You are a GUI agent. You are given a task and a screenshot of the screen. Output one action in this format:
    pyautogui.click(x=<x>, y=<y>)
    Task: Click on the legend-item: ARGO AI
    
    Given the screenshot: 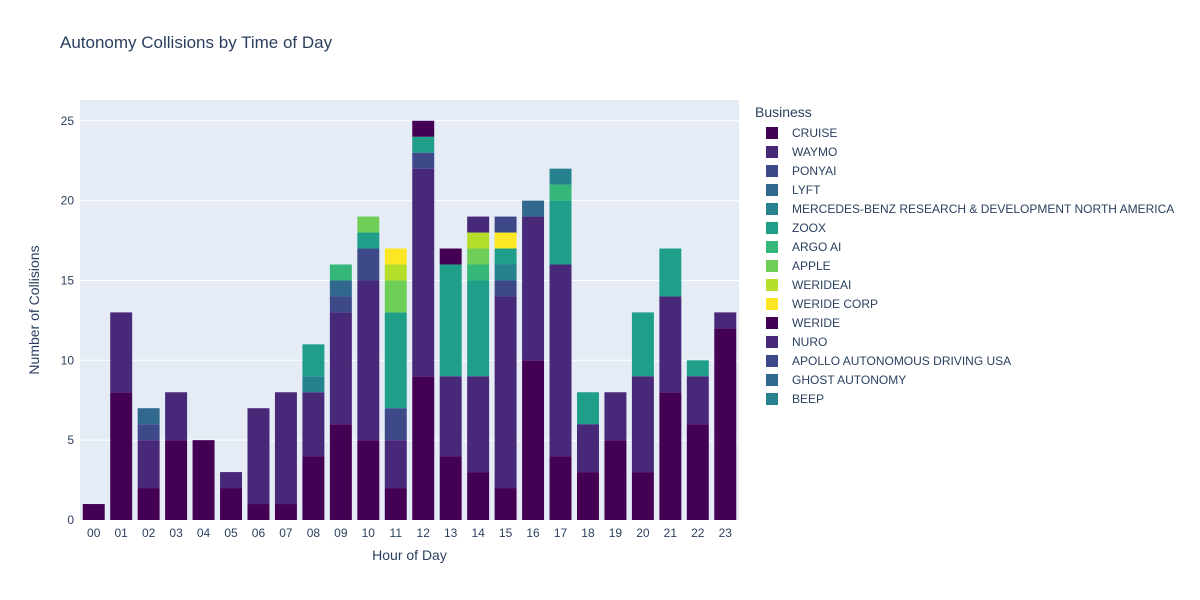 What is the action you would take?
    pyautogui.click(x=964, y=246)
    